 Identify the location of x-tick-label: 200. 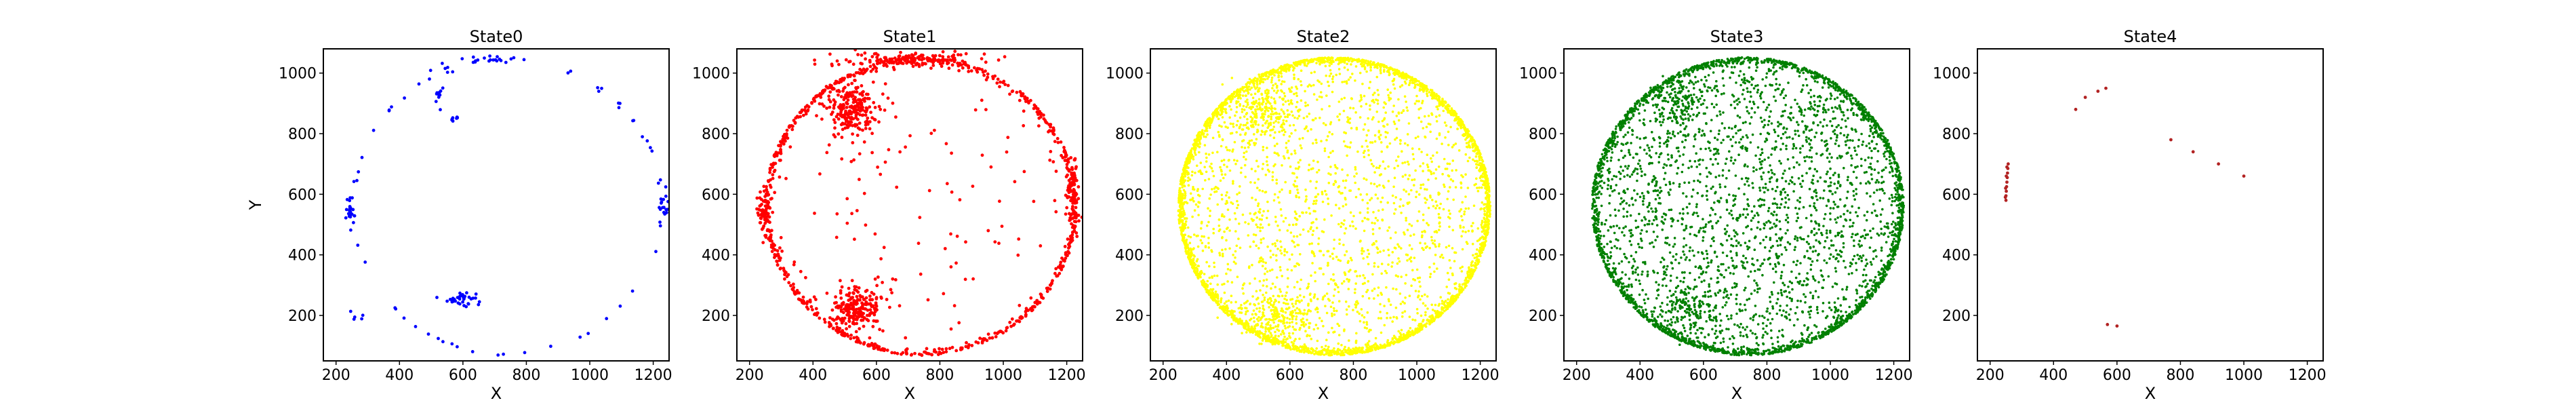
(336, 375).